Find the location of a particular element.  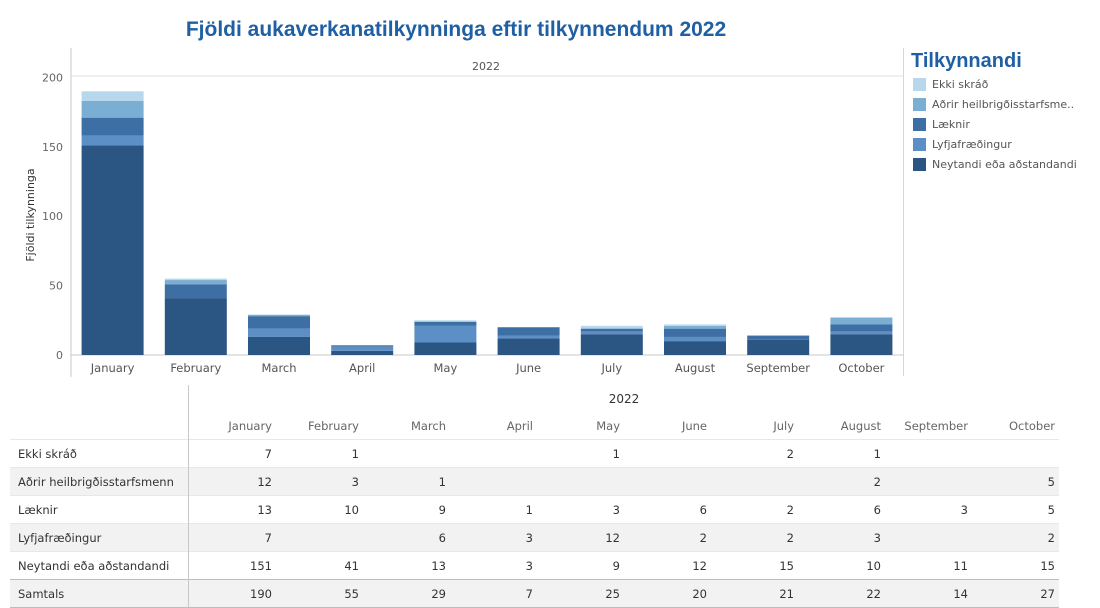

table-cell: 41 is located at coordinates (319, 565).